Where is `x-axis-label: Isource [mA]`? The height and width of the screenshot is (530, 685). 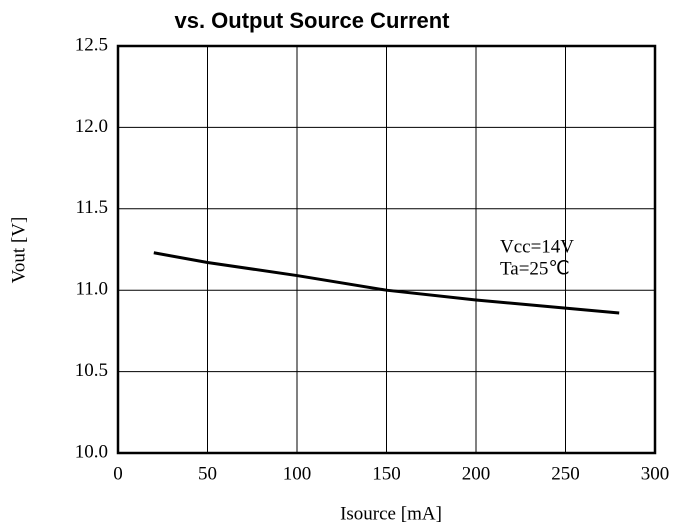
x-axis-label: Isource [mA] is located at coordinates (391, 513).